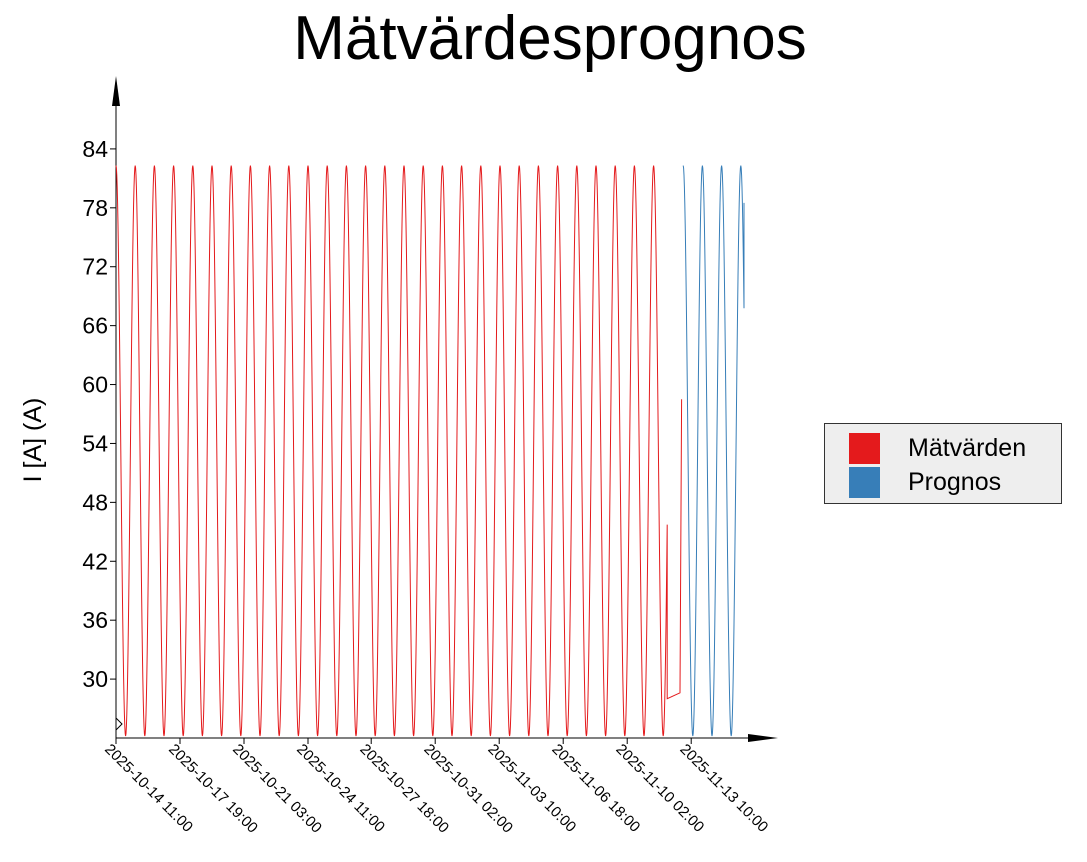 The width and height of the screenshot is (1087, 862). What do you see at coordinates (95, 267) in the screenshot?
I see `y-tick-label: 72` at bounding box center [95, 267].